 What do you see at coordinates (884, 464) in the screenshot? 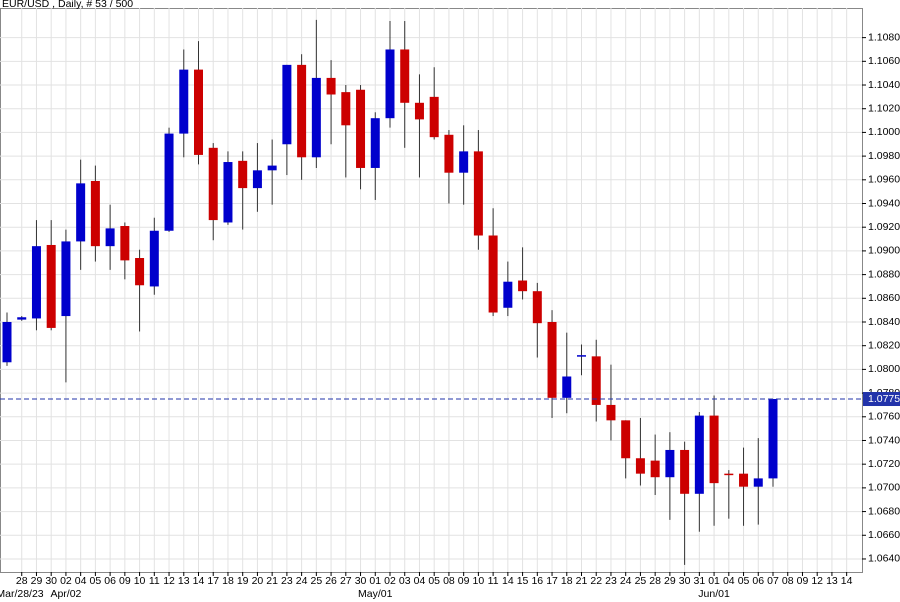
I see `y-tick-label: 1.0720` at bounding box center [884, 464].